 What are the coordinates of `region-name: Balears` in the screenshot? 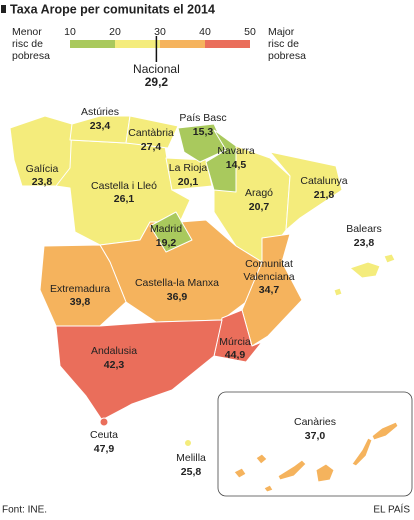 It's located at (364, 229).